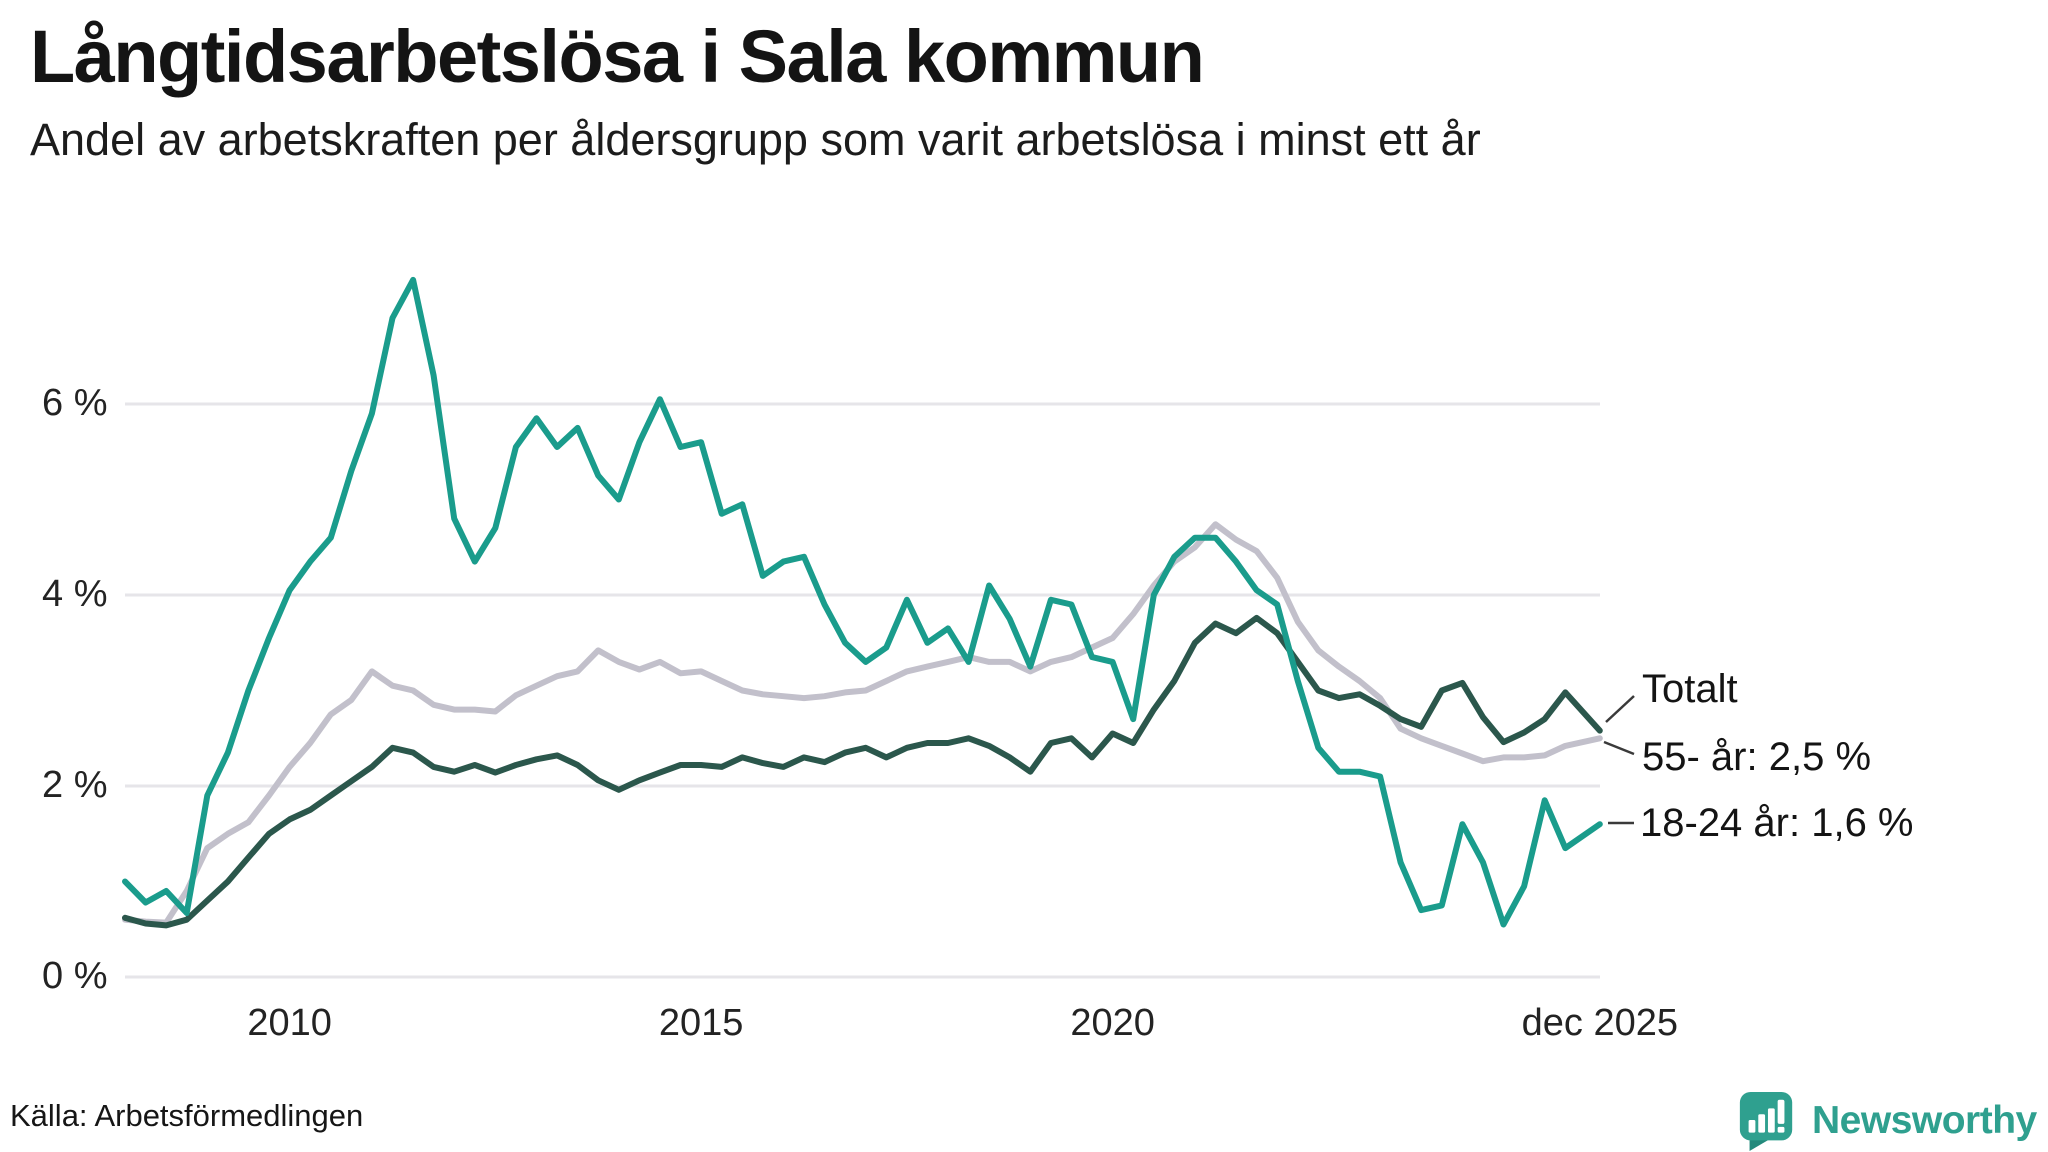 The image size is (2048, 1152). What do you see at coordinates (1620, 709) in the screenshot?
I see `leader-line-total` at bounding box center [1620, 709].